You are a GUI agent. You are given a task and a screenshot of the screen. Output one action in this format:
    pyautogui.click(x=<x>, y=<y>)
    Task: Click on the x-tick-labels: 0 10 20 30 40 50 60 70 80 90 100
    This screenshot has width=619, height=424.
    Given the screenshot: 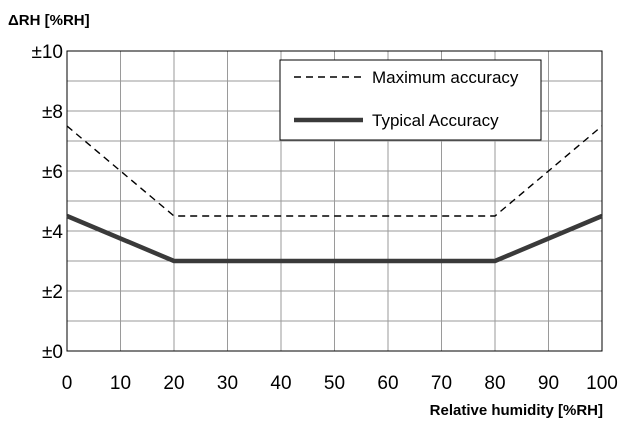 What is the action you would take?
    pyautogui.click(x=340, y=383)
    